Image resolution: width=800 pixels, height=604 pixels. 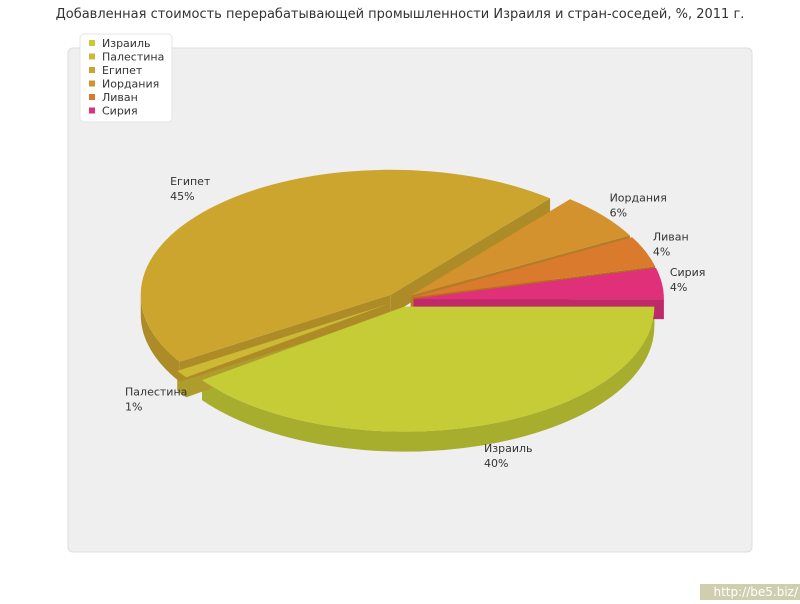 What do you see at coordinates (120, 111) in the screenshot?
I see `legend-label: Сирия` at bounding box center [120, 111].